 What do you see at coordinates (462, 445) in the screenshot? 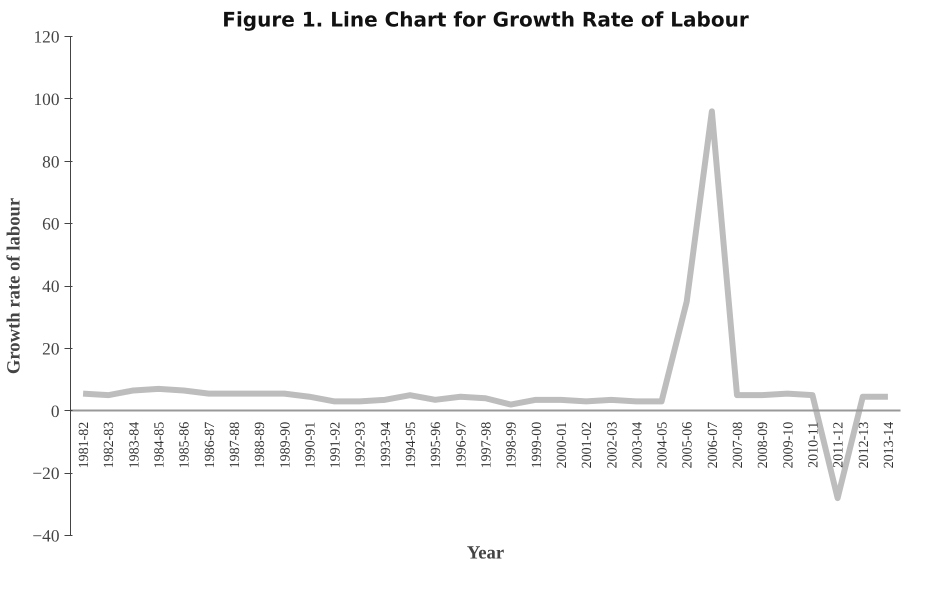
I see `x-tick-label: 1996-97` at bounding box center [462, 445].